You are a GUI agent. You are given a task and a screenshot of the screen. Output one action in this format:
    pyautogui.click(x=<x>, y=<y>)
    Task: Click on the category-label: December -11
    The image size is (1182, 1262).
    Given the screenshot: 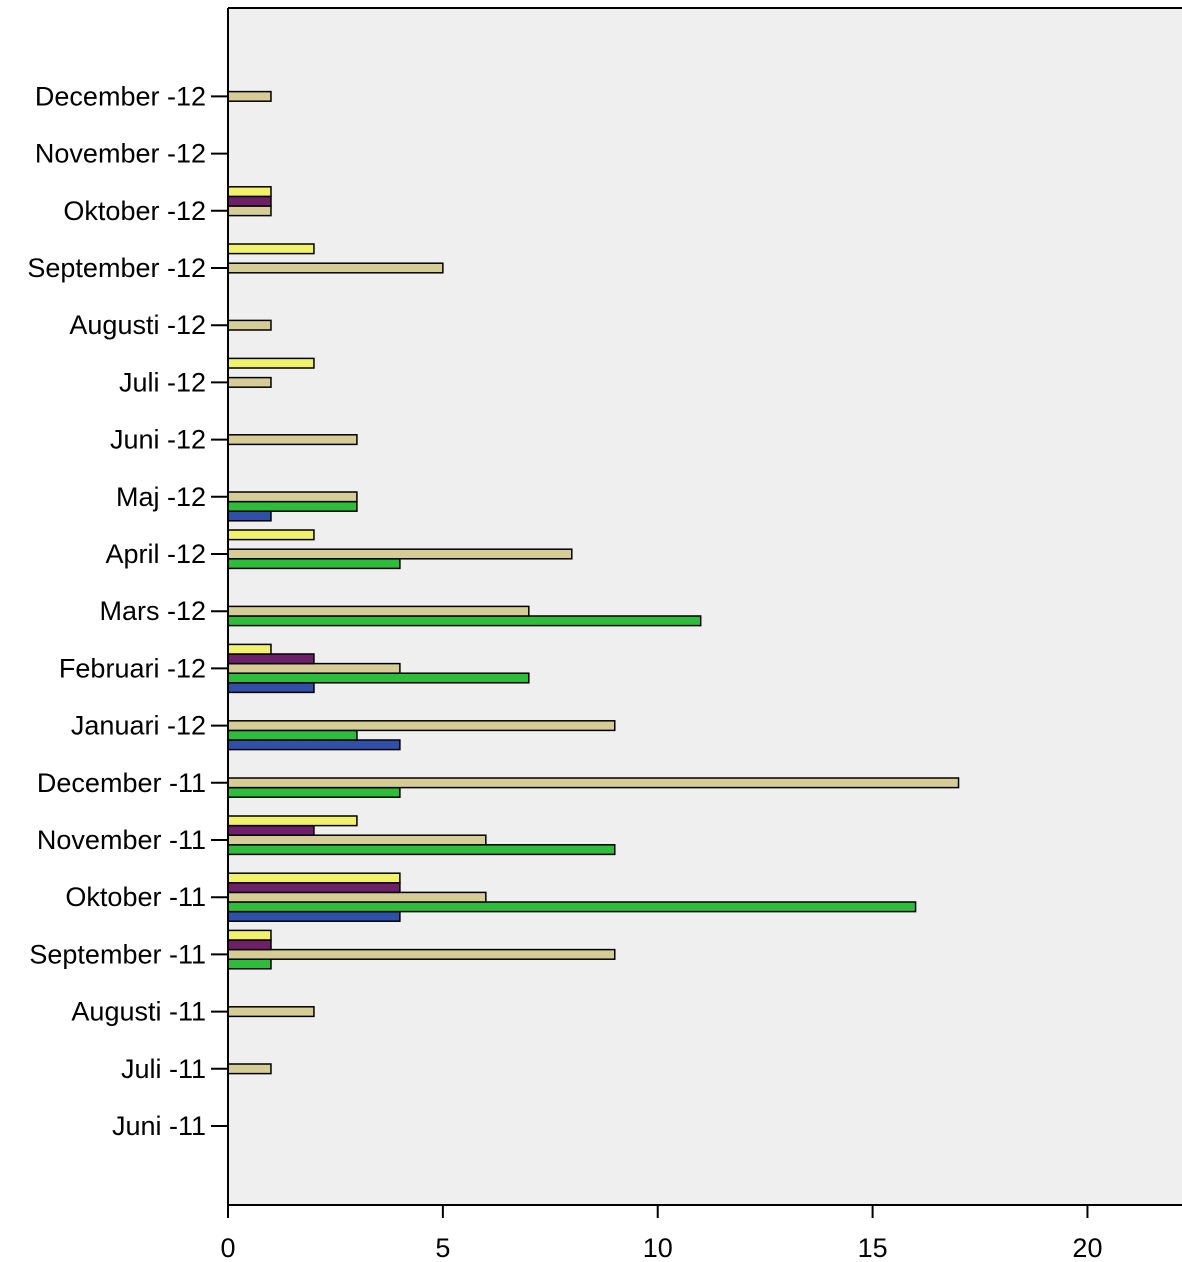 What is the action you would take?
    pyautogui.click(x=121, y=783)
    